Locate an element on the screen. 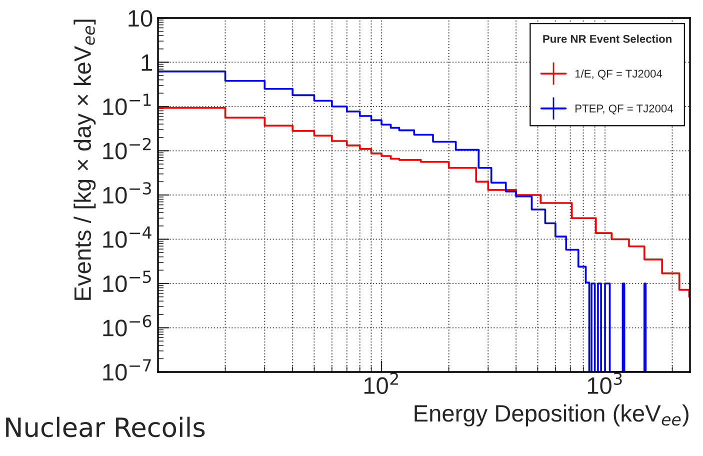  y-tick-label: 10$^{−3}$ is located at coordinates (127, 193).